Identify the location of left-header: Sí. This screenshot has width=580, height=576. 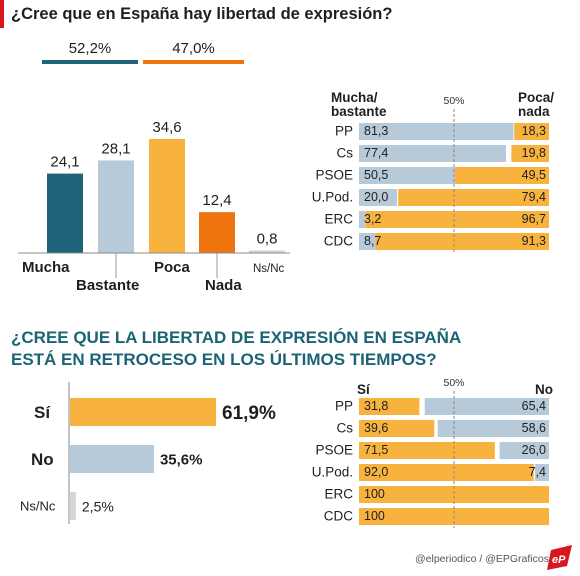
(364, 389).